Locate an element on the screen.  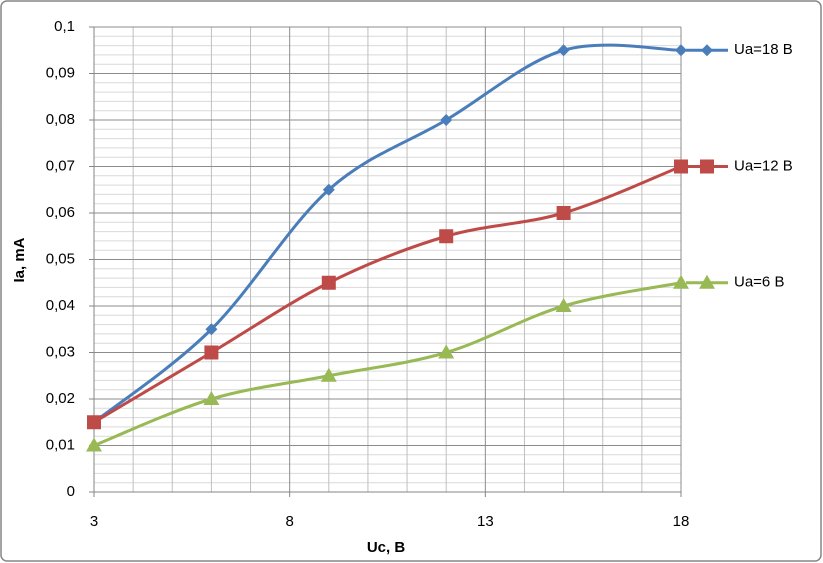
y-tick-label: 0,04 is located at coordinates (60, 305).